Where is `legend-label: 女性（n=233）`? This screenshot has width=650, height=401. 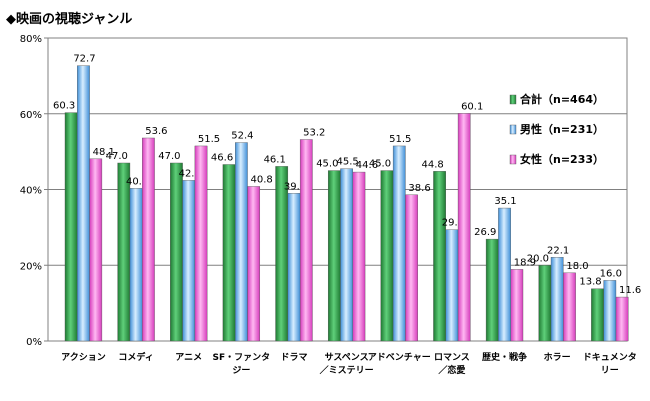
legend-label: 女性（n=233） is located at coordinates (562, 159).